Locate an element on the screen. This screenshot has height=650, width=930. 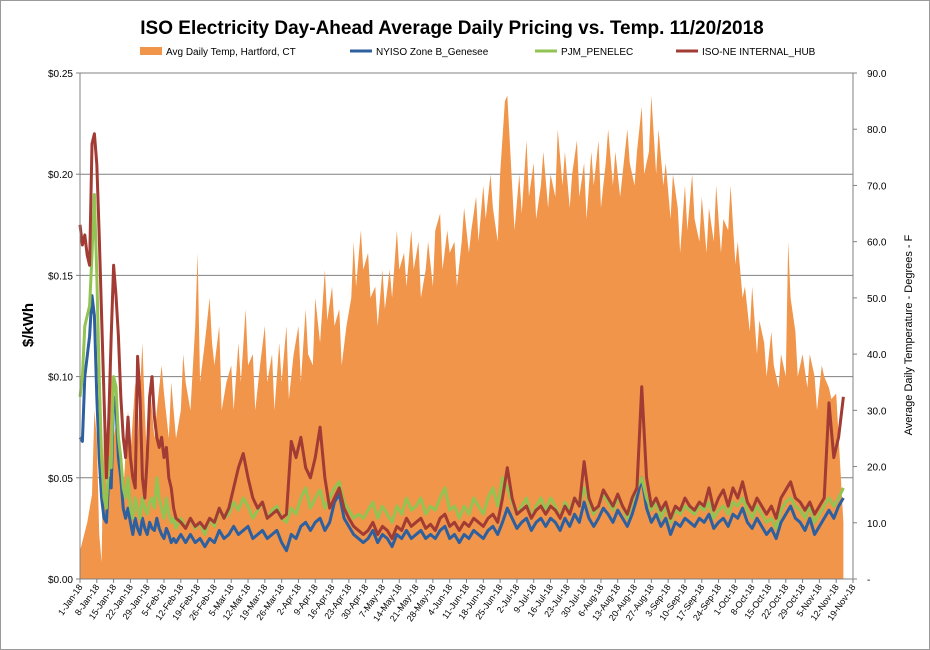
y2-tick-label: 50.0 is located at coordinates (877, 299).